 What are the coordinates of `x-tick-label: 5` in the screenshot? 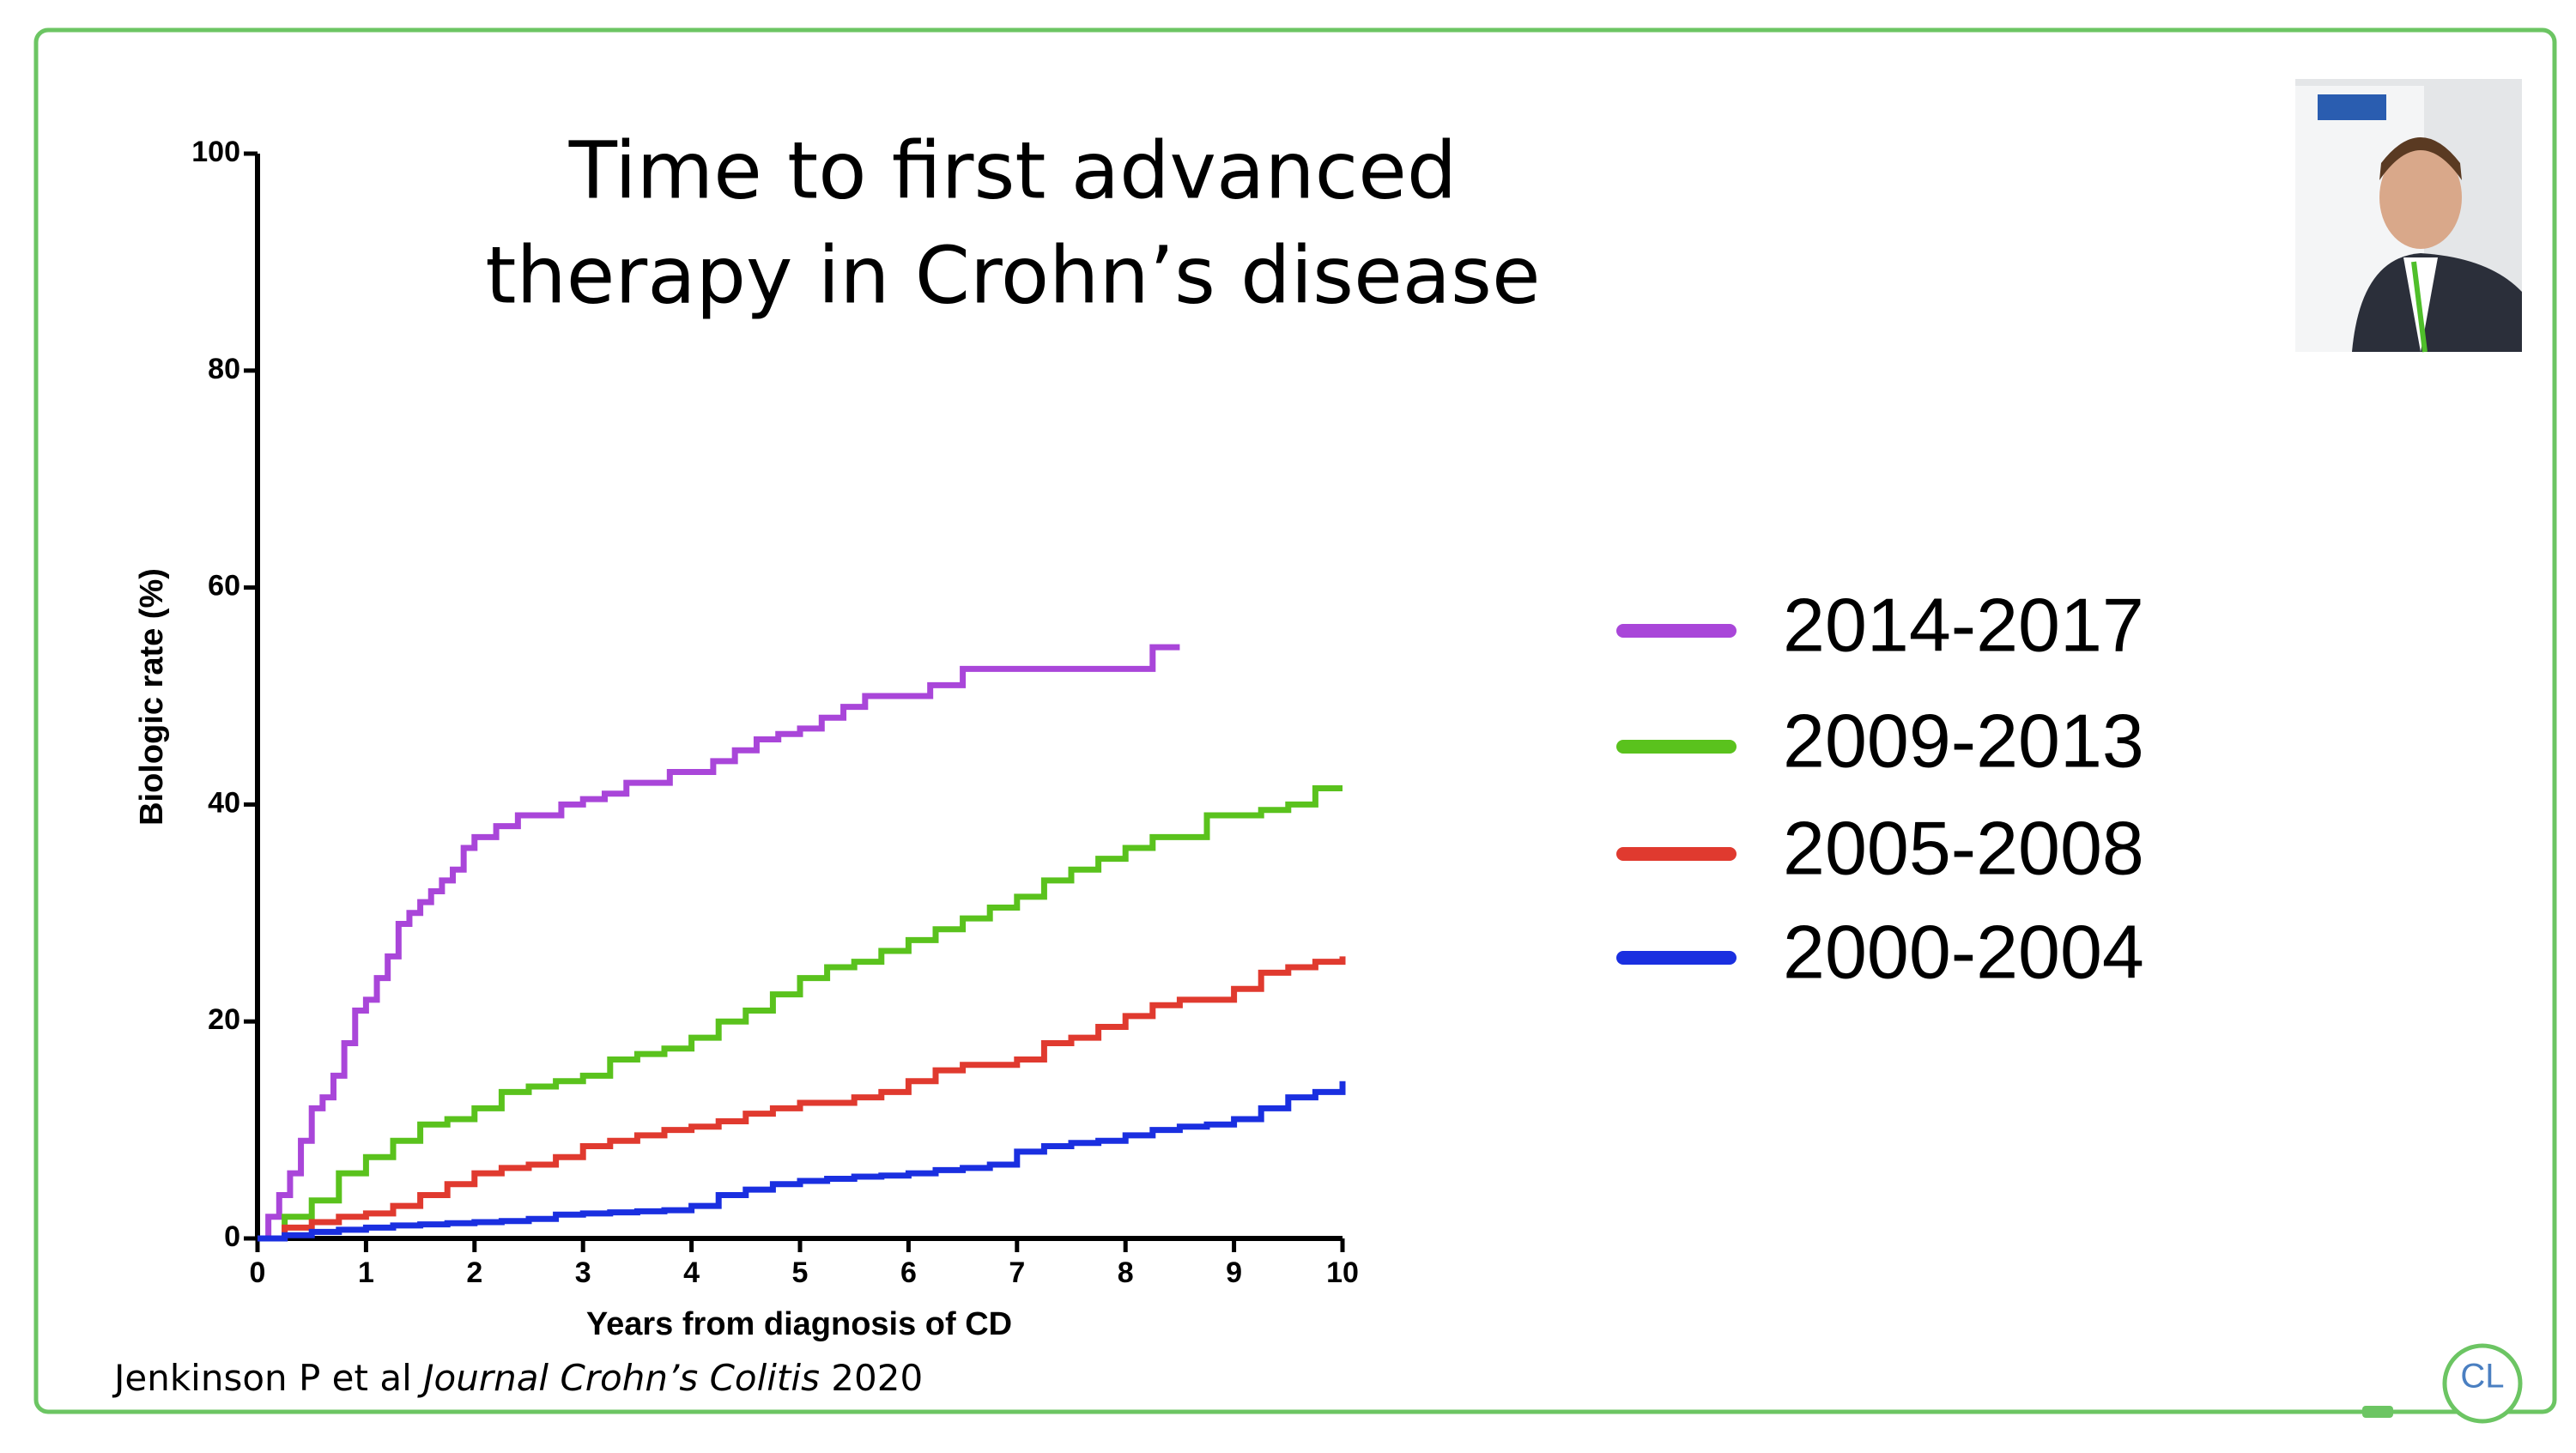 It's located at (800, 1272).